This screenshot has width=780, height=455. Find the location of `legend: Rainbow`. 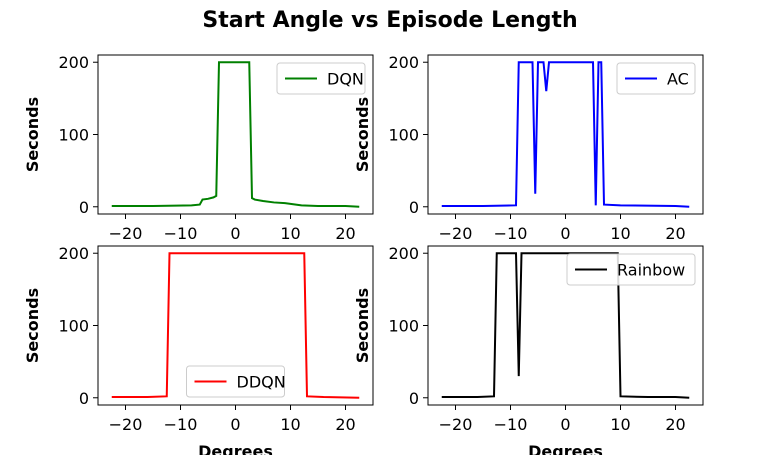

legend: Rainbow is located at coordinates (631, 269).